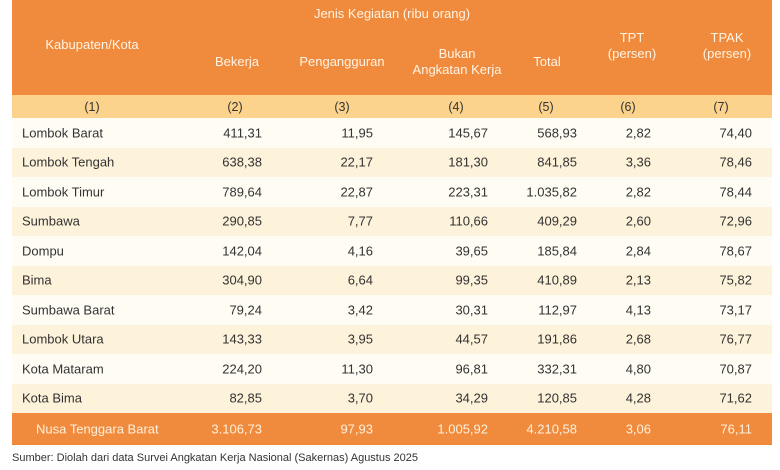 This screenshot has width=780, height=470. I want to click on cell-bukan-angkatan-kerja: 39,65, so click(471, 251).